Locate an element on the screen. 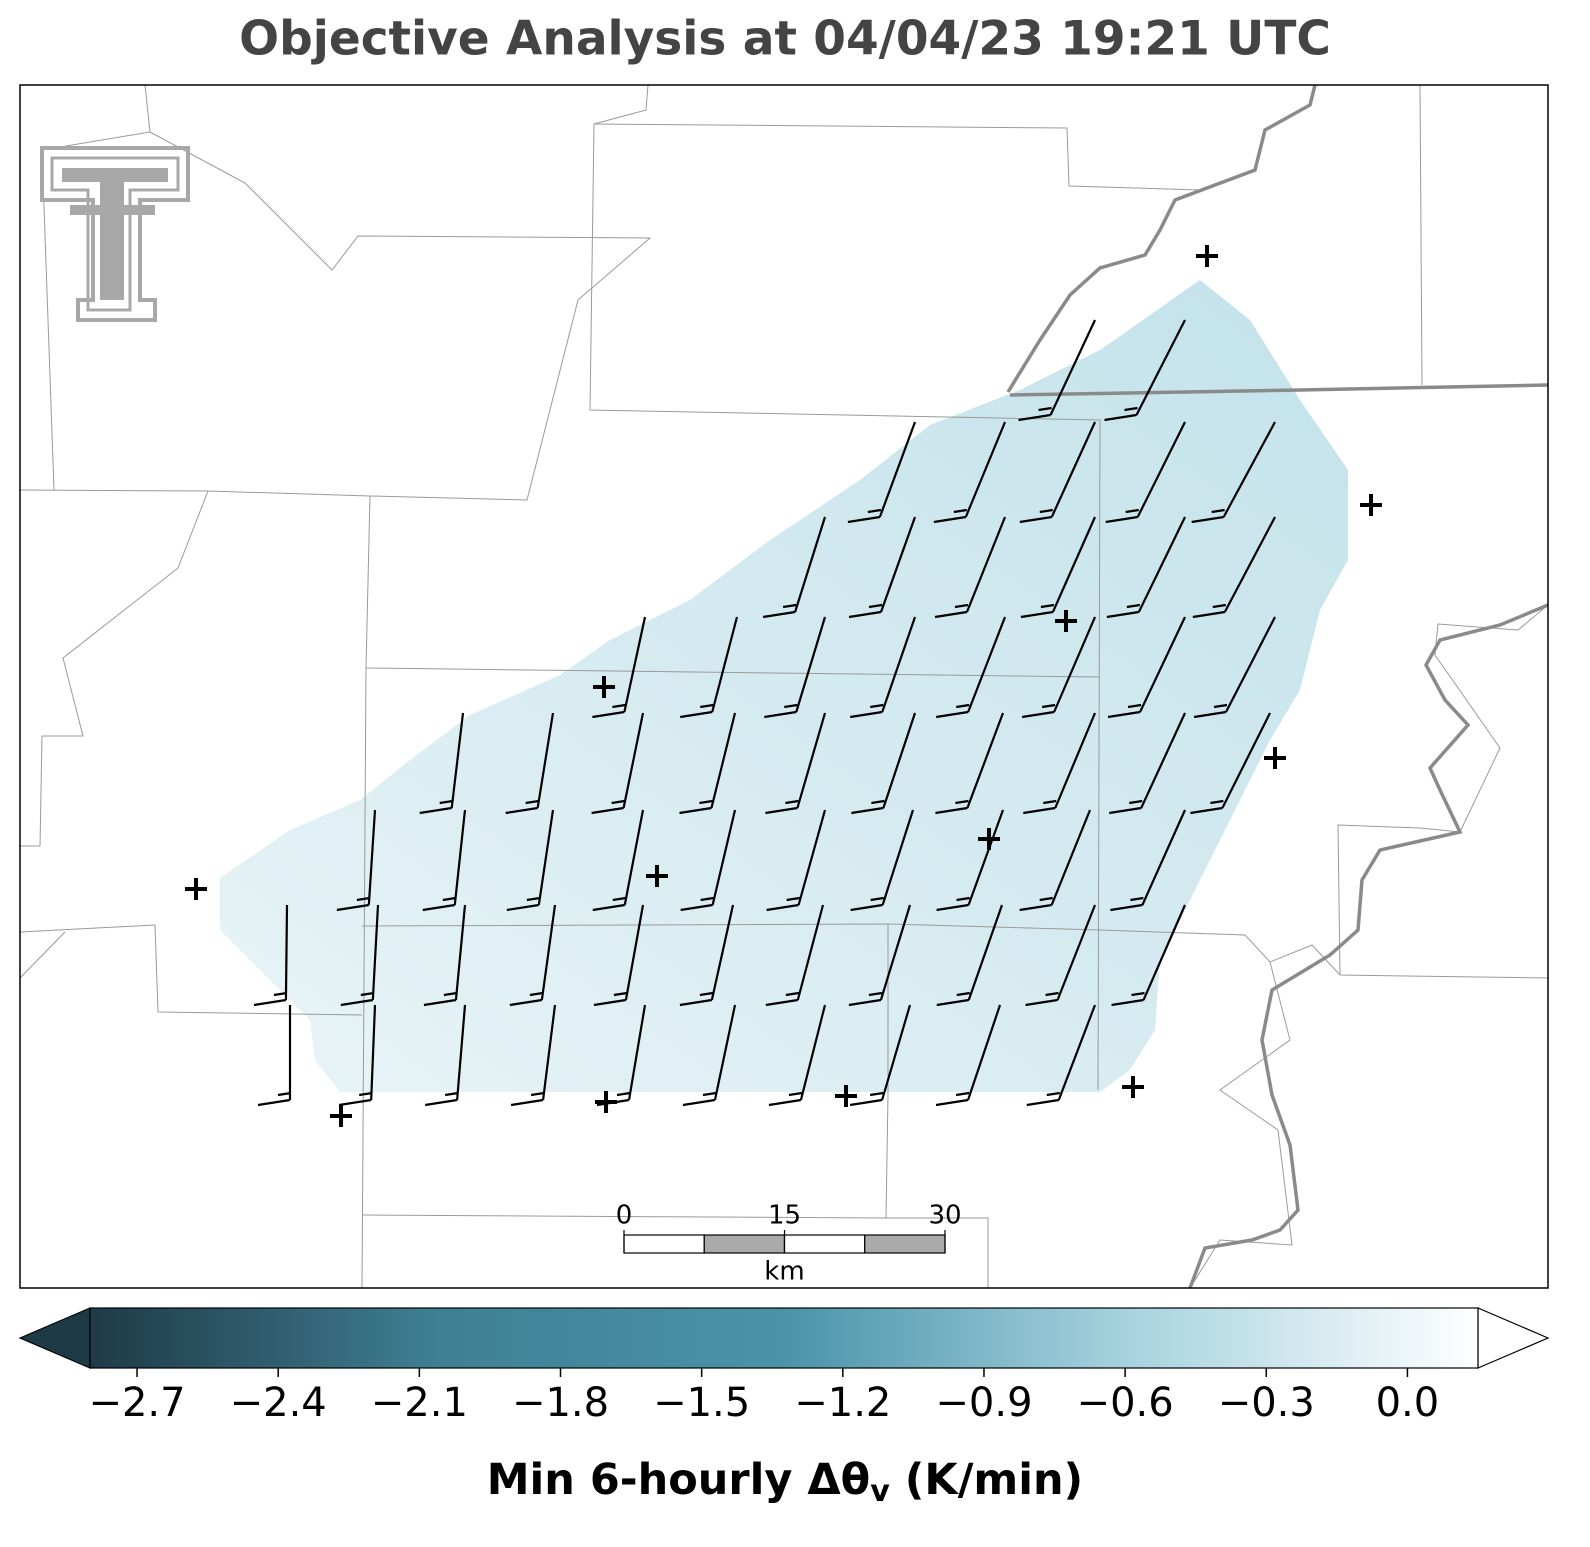 The height and width of the screenshot is (1547, 1590). colorbar-label: Min 6-hourly Δθv (K/min) is located at coordinates (785, 1482).